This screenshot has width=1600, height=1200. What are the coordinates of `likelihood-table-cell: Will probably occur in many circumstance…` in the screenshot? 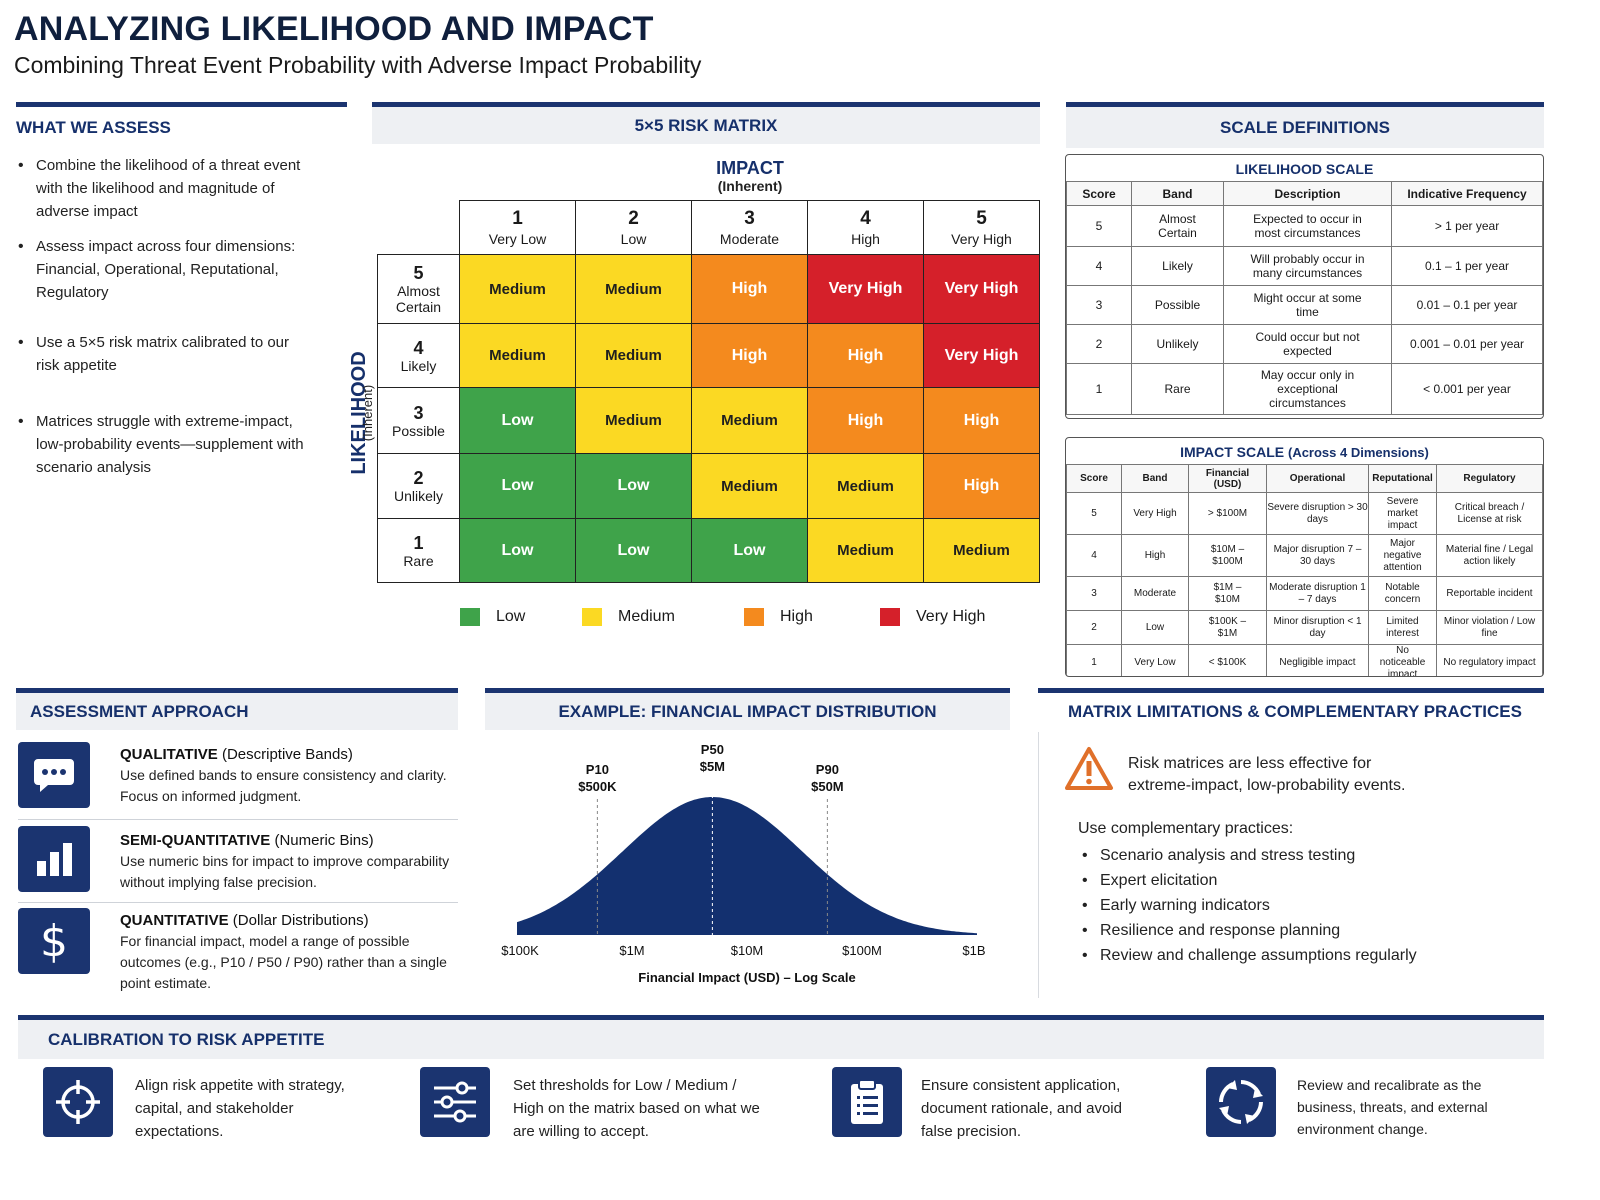 It's located at (1307, 266).